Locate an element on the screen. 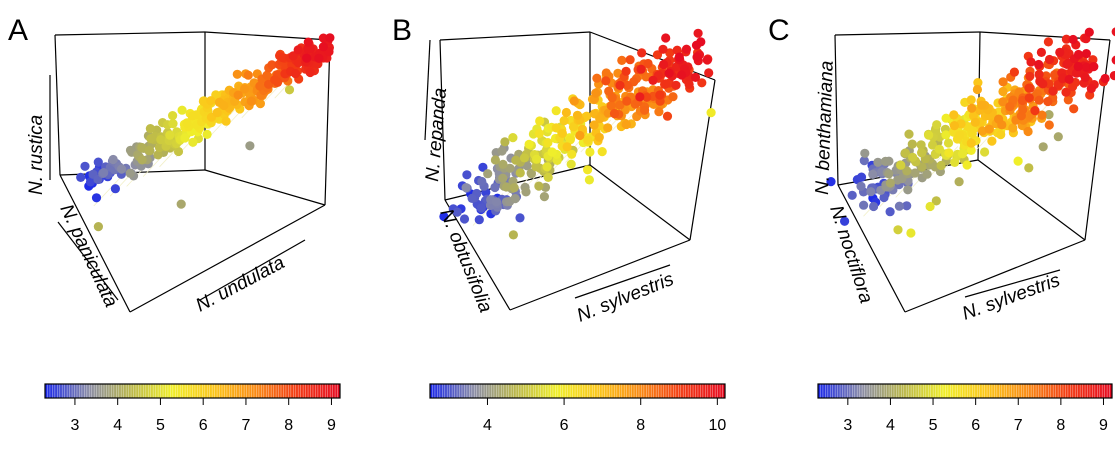 The image size is (1115, 454). panel-c-colorbar: 3456789 is located at coordinates (965, 409).